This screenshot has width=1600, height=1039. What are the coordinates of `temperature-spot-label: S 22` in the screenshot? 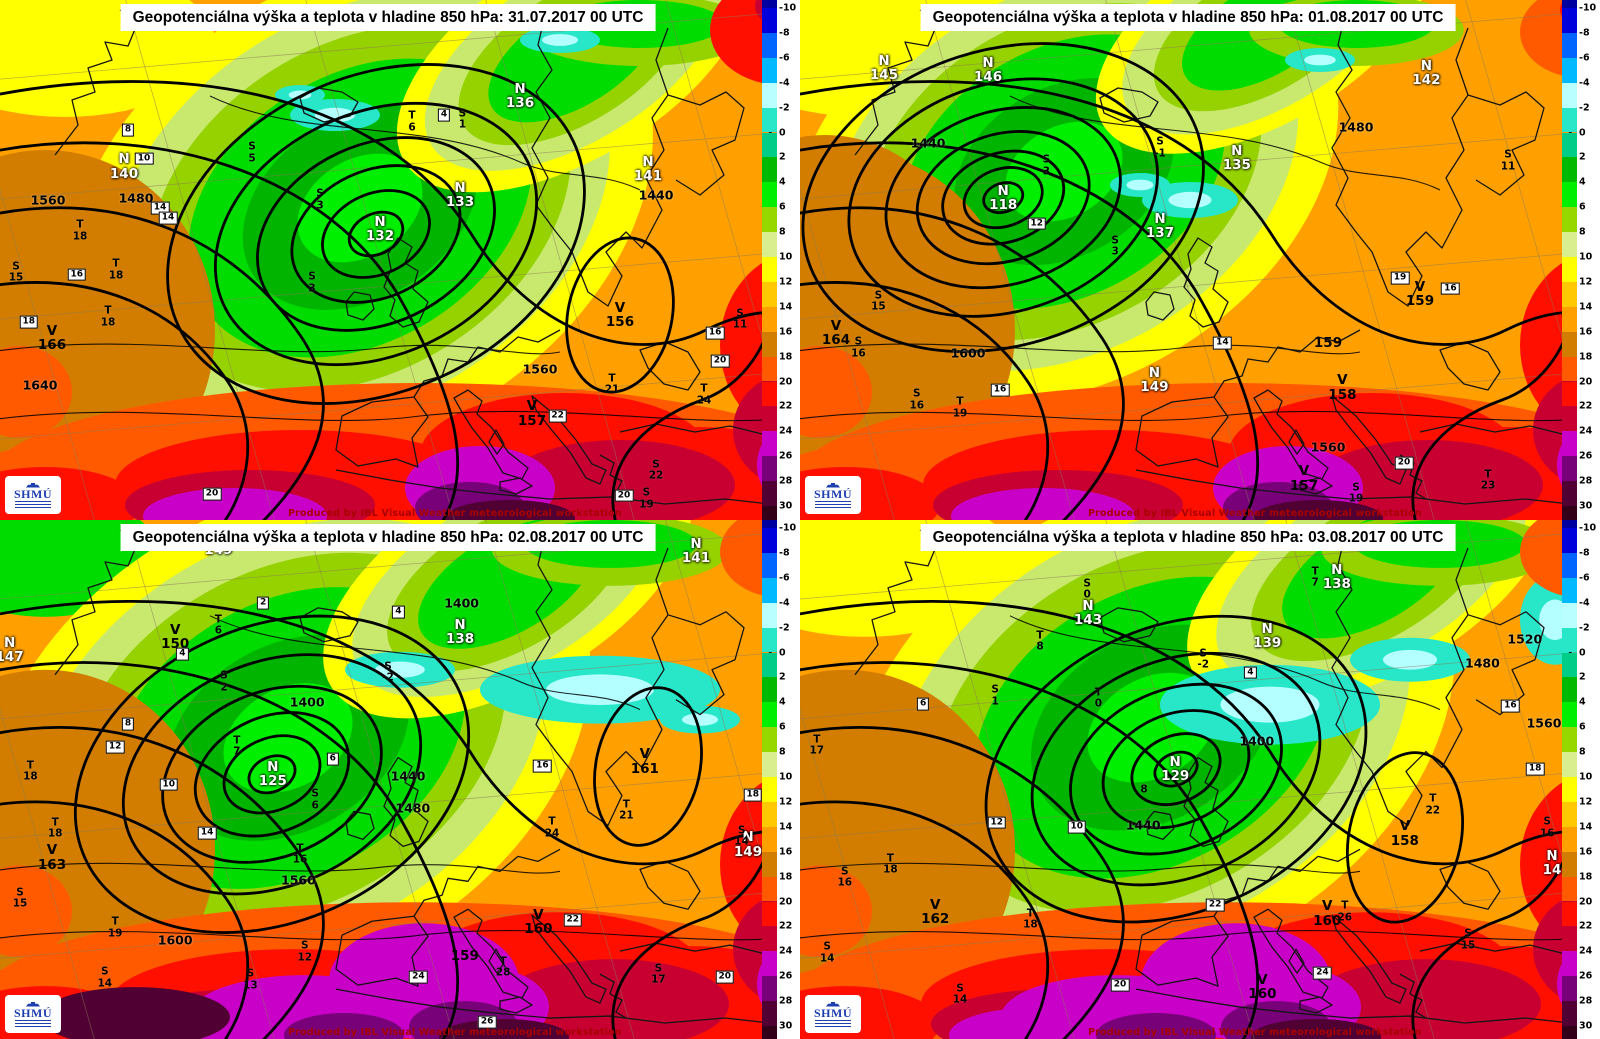 It's located at (656, 470).